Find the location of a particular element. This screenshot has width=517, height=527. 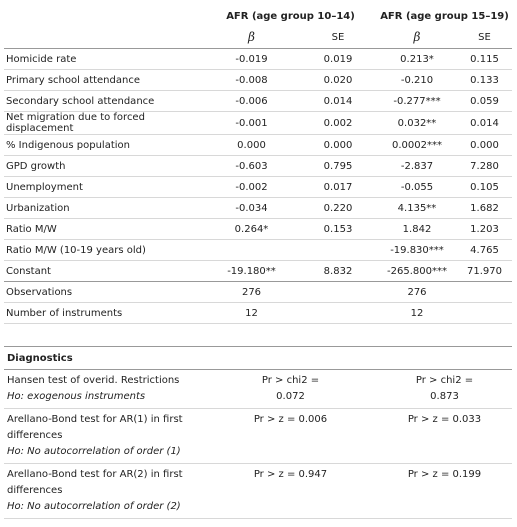

test-cell: Pr > z = 0.033 is located at coordinates (444, 436).